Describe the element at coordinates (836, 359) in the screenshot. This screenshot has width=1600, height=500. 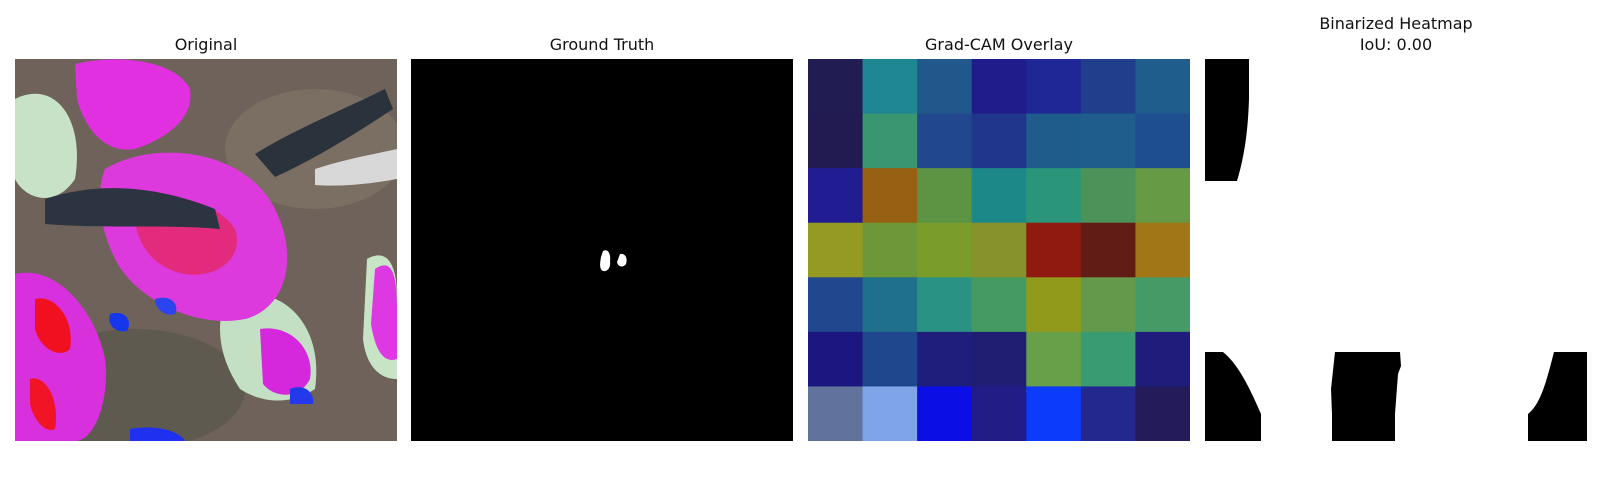
I see `gradcam-cell-r5-c0` at that location.